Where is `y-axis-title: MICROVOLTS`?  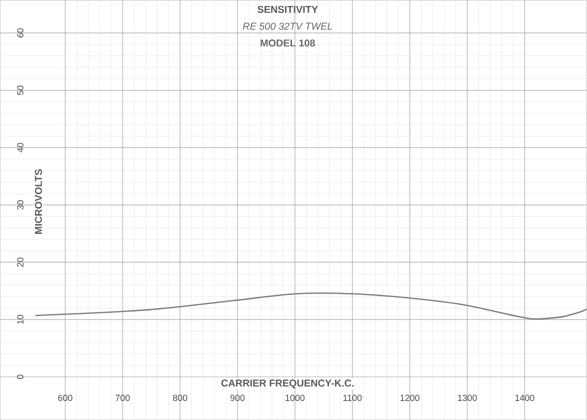 y-axis-title: MICROVOLTS is located at coordinates (38, 201).